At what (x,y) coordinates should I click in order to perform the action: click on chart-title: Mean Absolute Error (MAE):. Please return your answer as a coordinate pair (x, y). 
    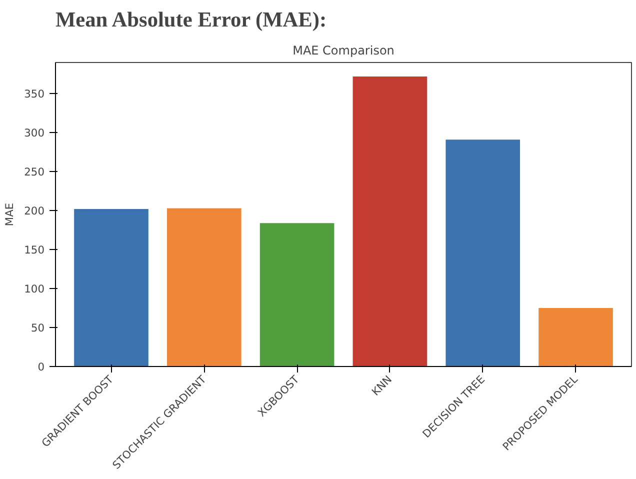
    Looking at the image, I should click on (191, 20).